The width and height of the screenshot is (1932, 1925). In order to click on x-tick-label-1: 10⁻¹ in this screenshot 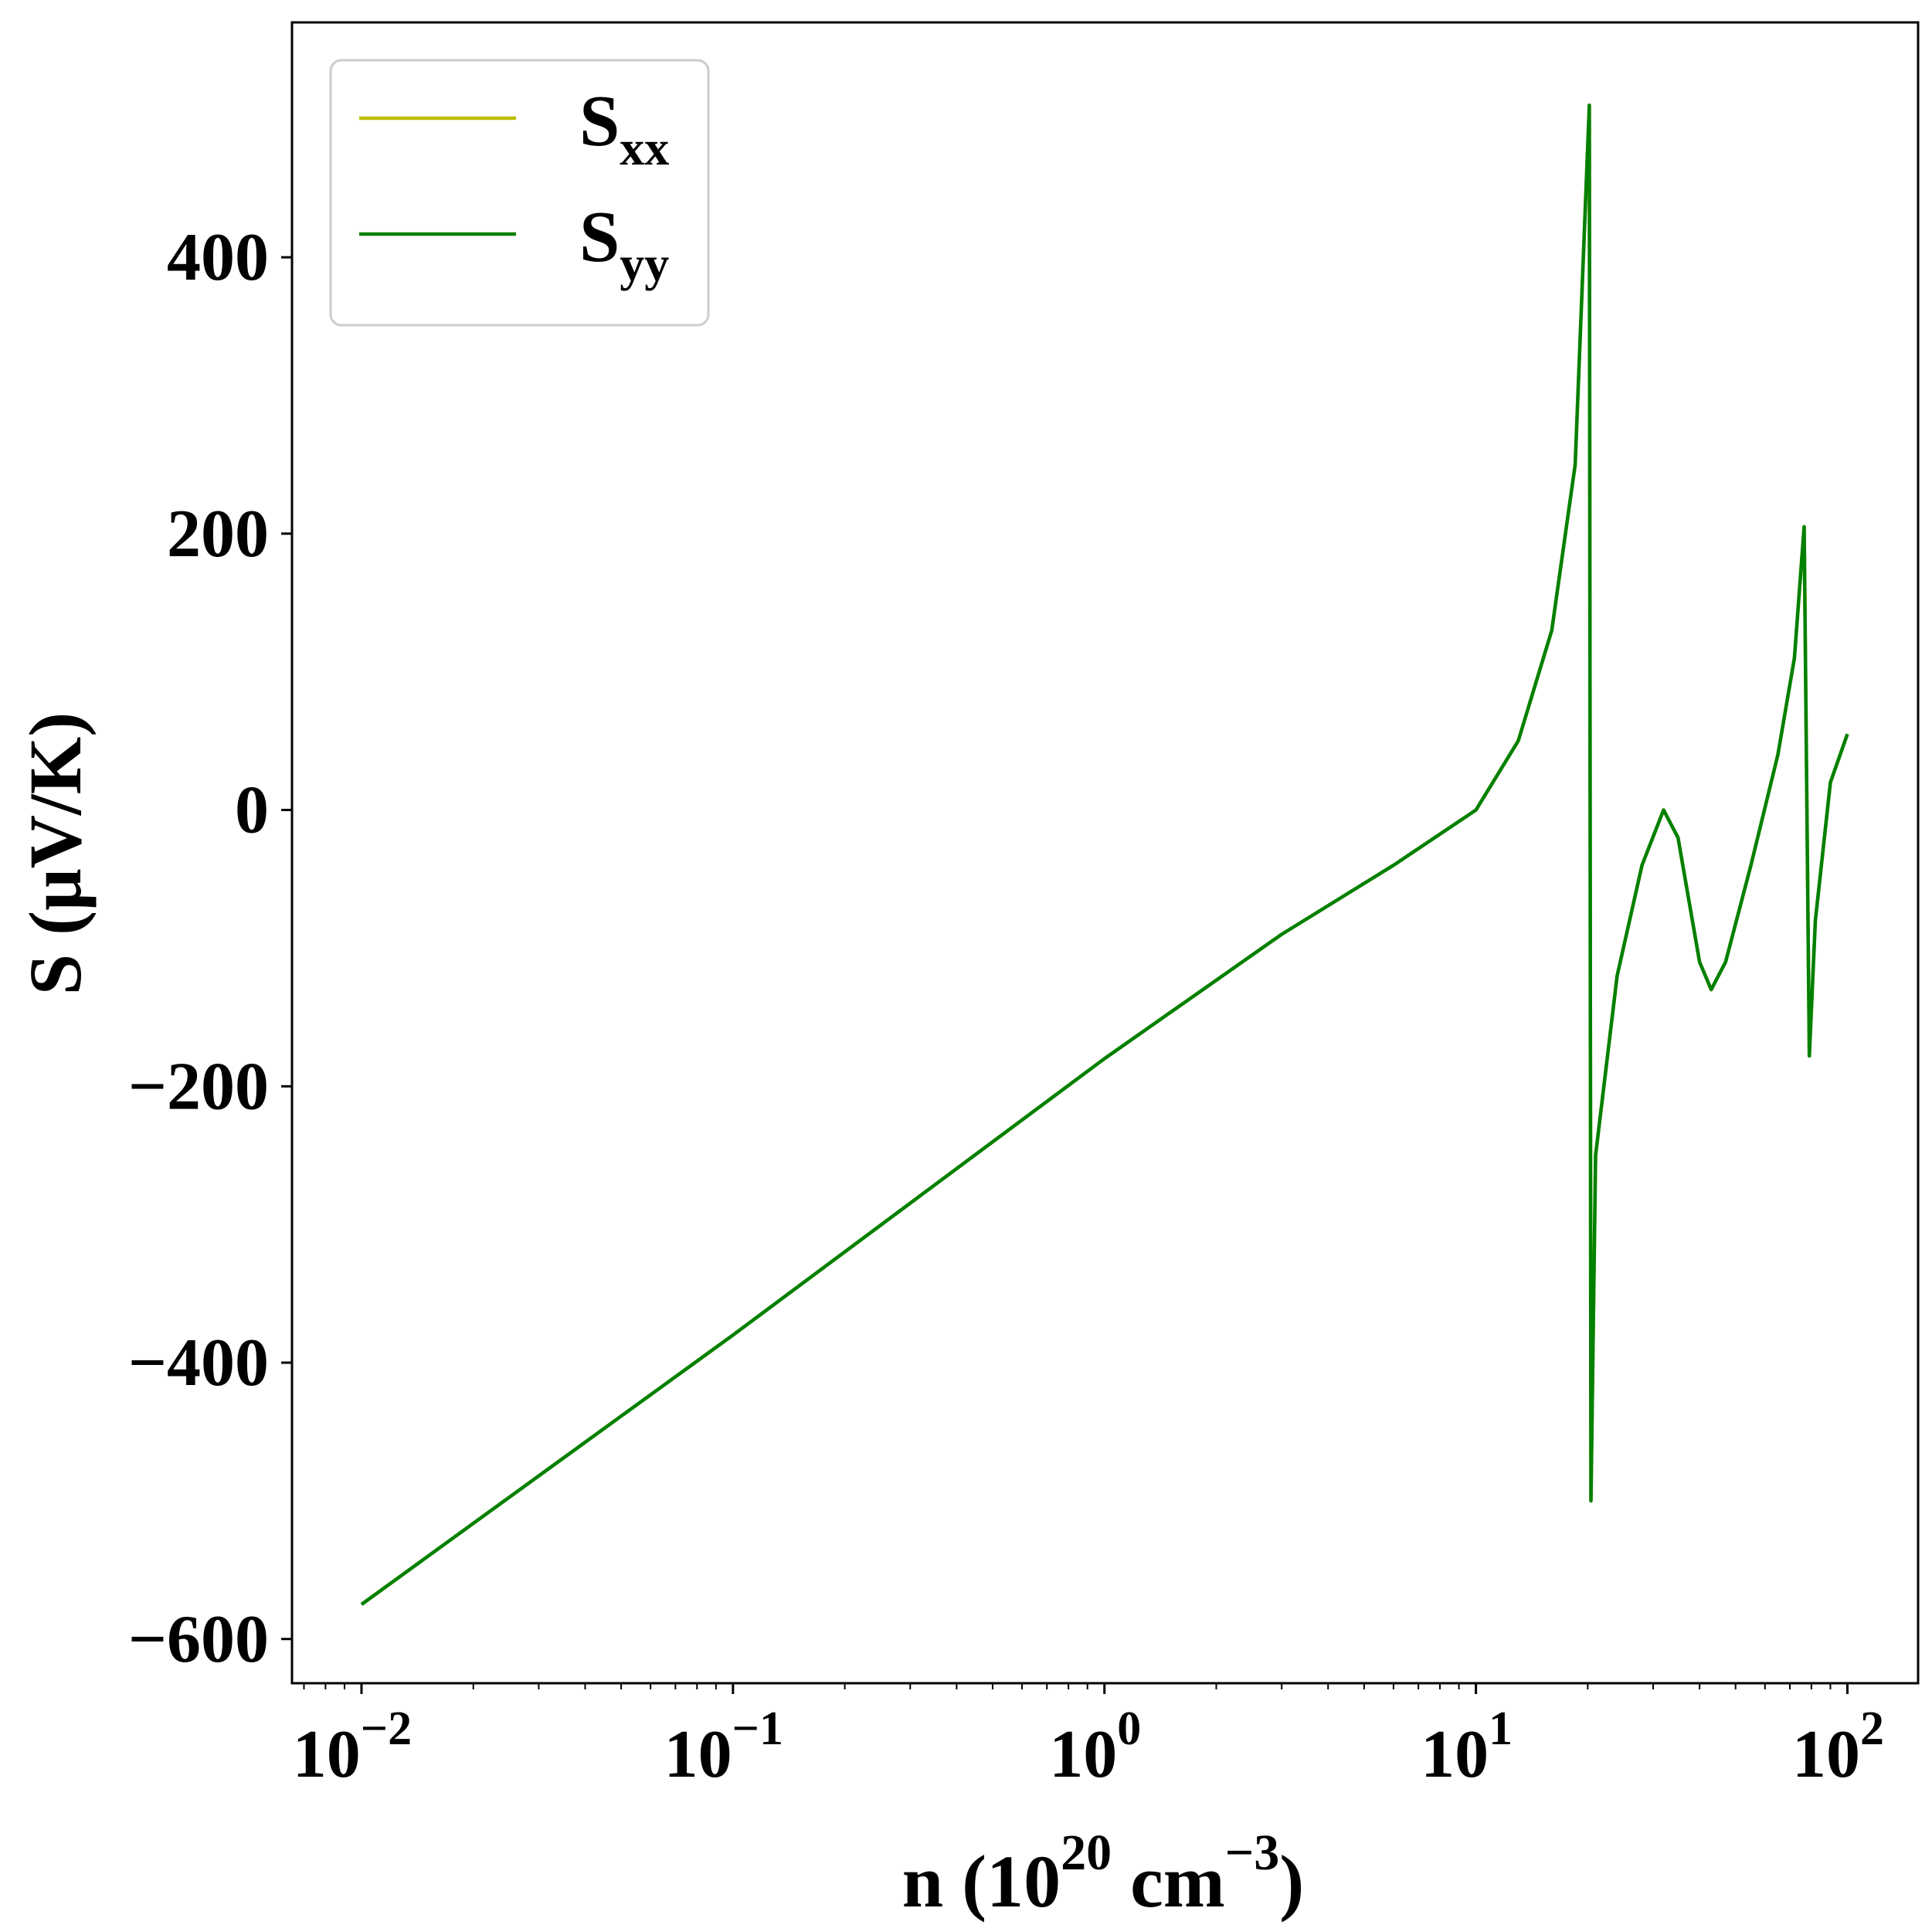, I will do `click(724, 1747)`.